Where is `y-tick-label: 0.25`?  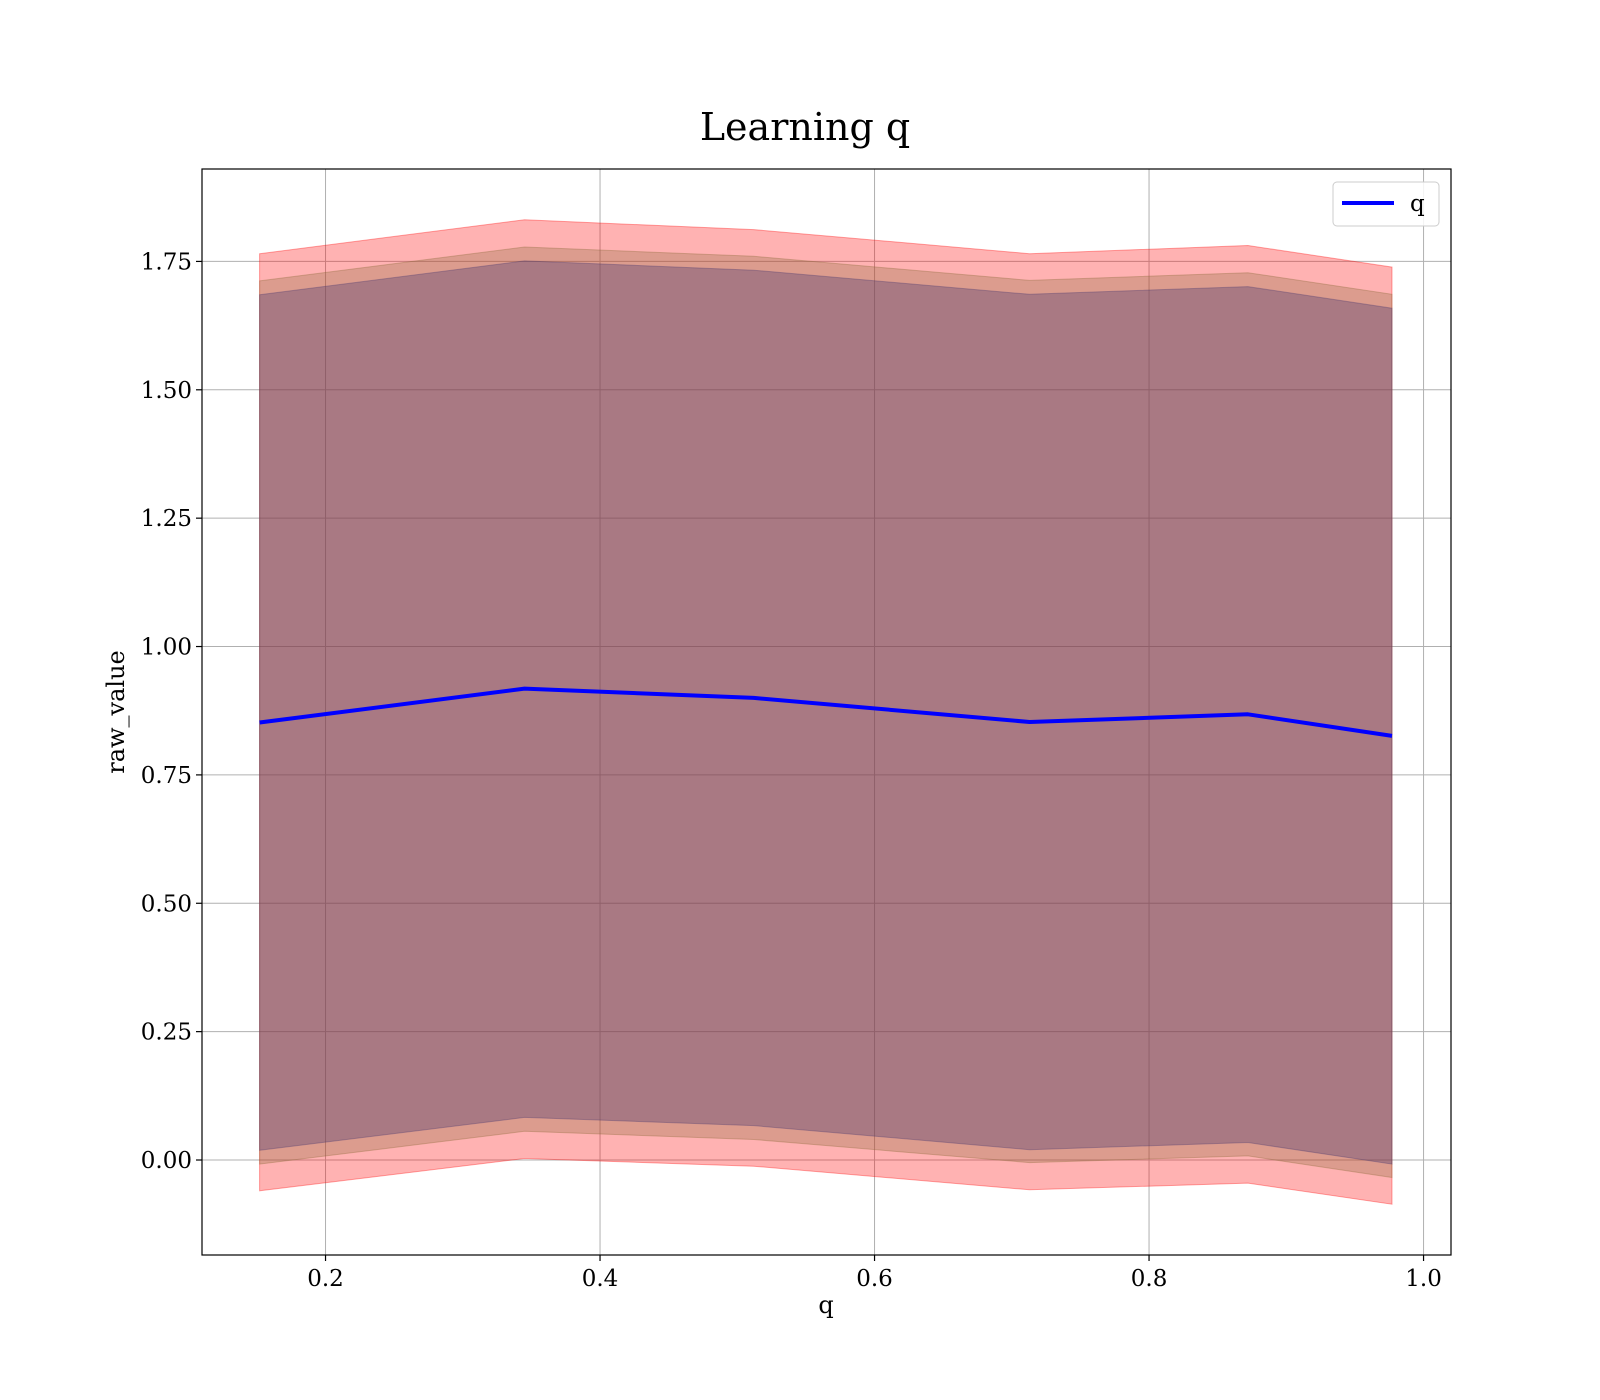 y-tick-label: 0.25 is located at coordinates (166, 1033).